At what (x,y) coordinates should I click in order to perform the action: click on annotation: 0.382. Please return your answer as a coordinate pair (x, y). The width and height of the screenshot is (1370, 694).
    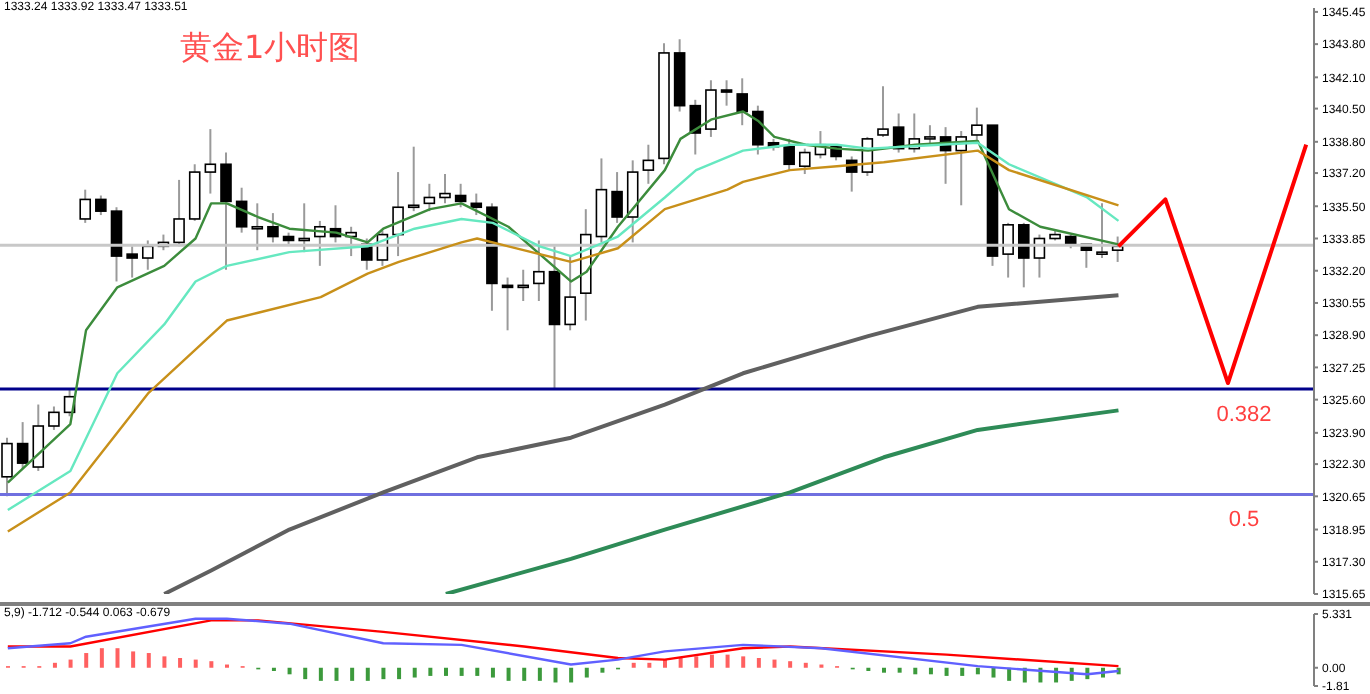
    Looking at the image, I should click on (1244, 414).